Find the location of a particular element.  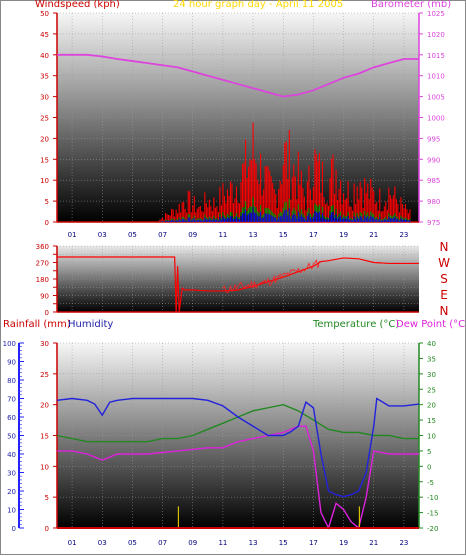

humidity-line is located at coordinates (238, 447).